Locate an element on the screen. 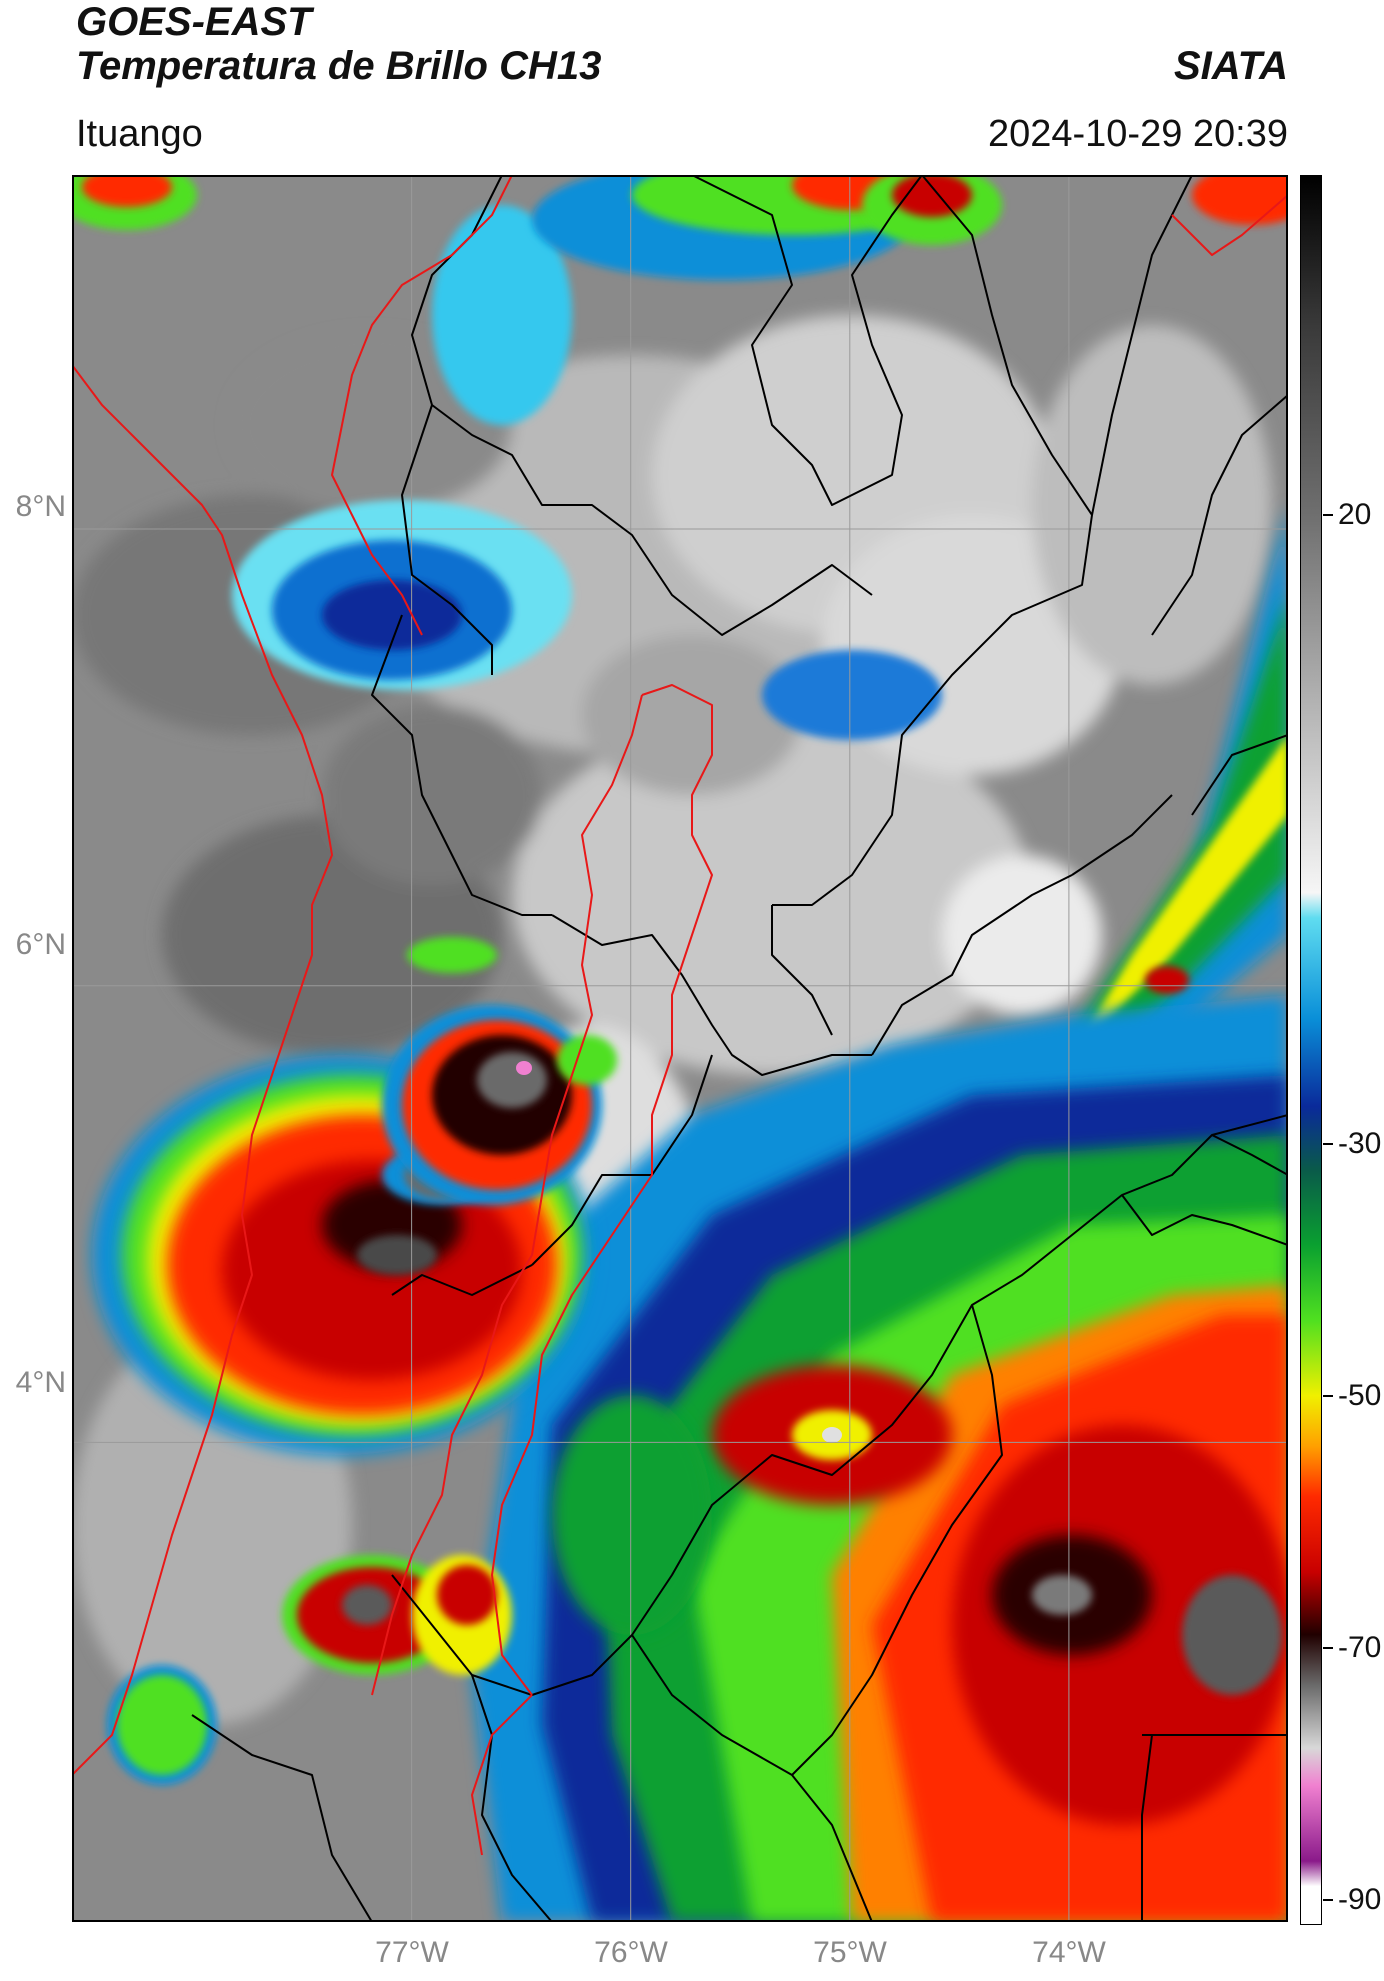 This screenshot has height=1981, width=1384. lat-label-6n: 6°N is located at coordinates (40, 944).